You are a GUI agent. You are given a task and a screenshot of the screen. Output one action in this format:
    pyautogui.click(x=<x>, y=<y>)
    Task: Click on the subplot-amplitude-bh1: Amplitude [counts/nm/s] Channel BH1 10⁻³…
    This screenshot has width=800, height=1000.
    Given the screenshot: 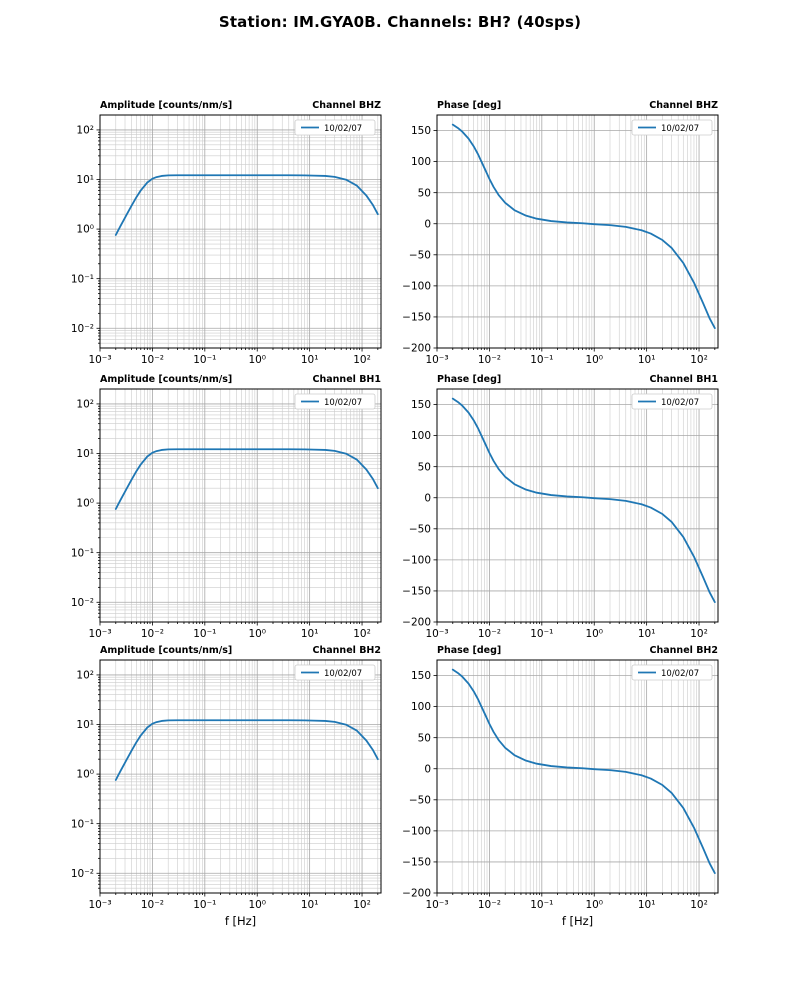 What is the action you would take?
    pyautogui.click(x=218, y=506)
    